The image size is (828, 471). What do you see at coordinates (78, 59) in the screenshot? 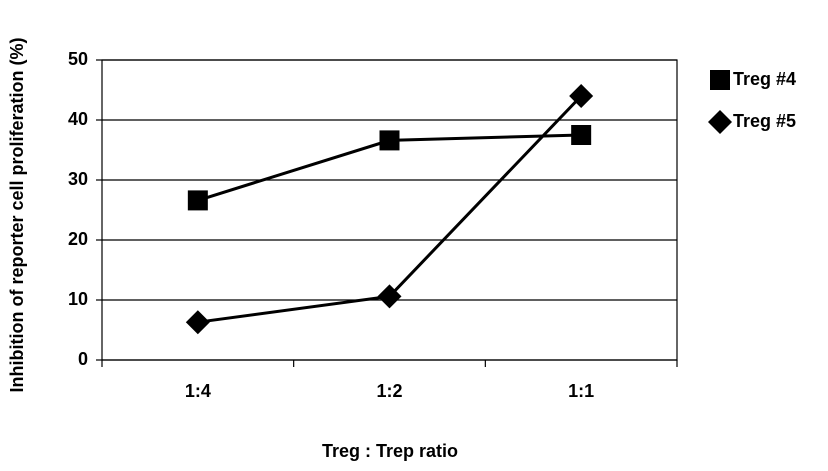
I see `y-tick-label: 50` at bounding box center [78, 59].